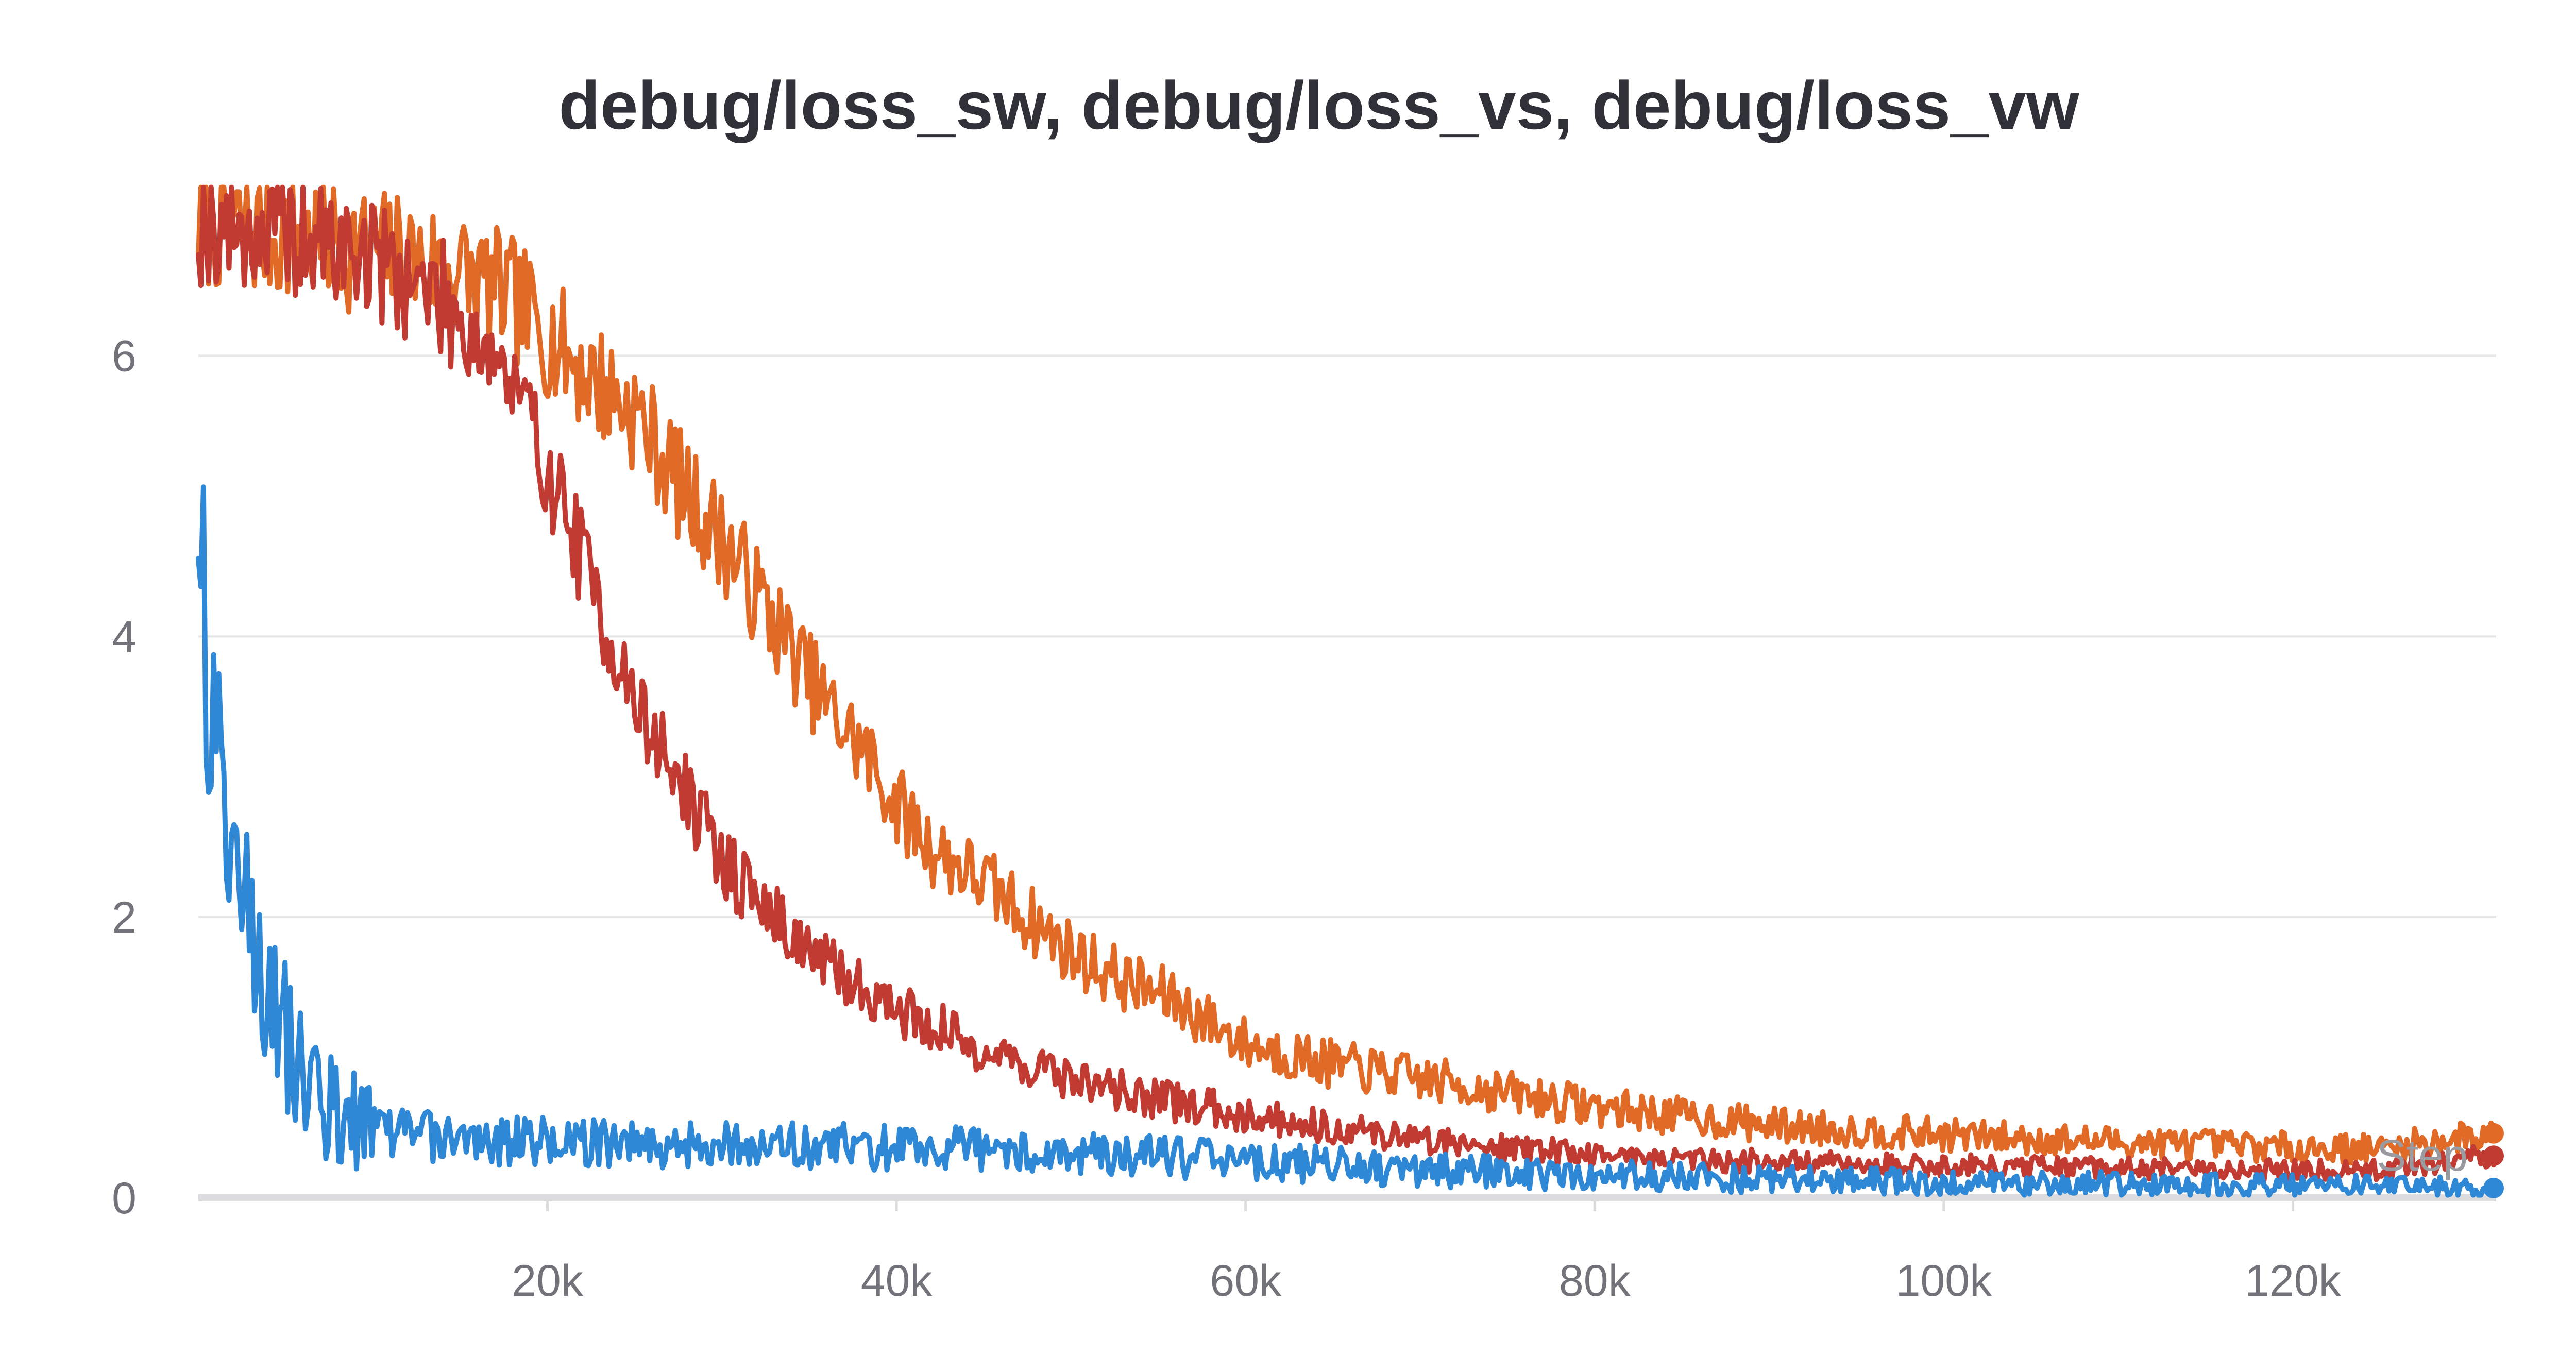  What do you see at coordinates (124, 1198) in the screenshot?
I see `y-tick-label: 0` at bounding box center [124, 1198].